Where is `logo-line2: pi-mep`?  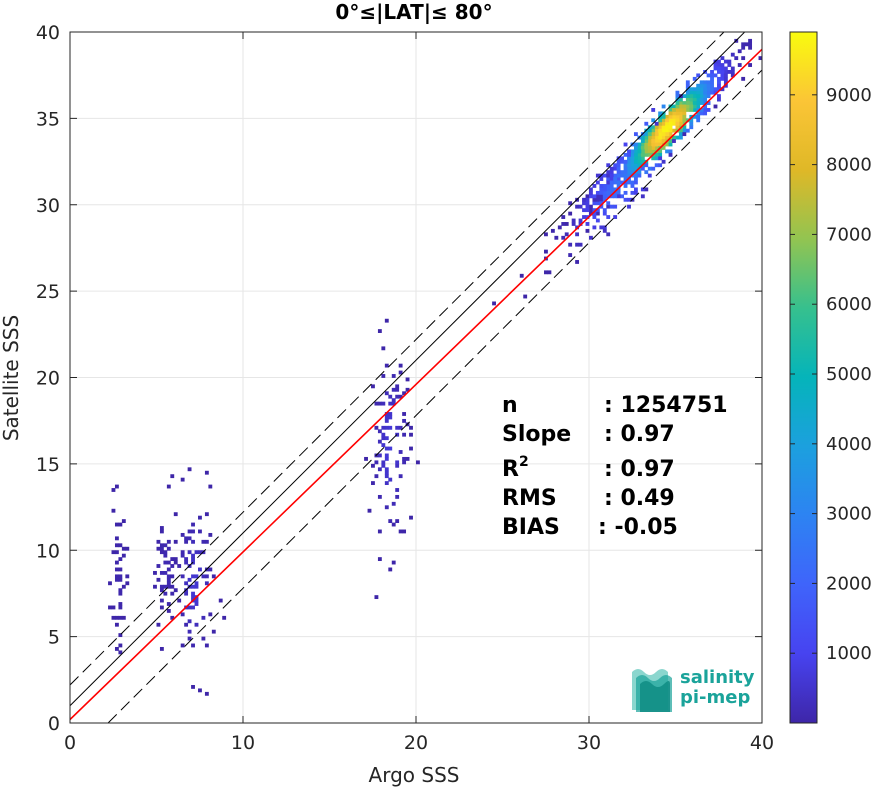 logo-line2: pi-mep is located at coordinates (715, 697).